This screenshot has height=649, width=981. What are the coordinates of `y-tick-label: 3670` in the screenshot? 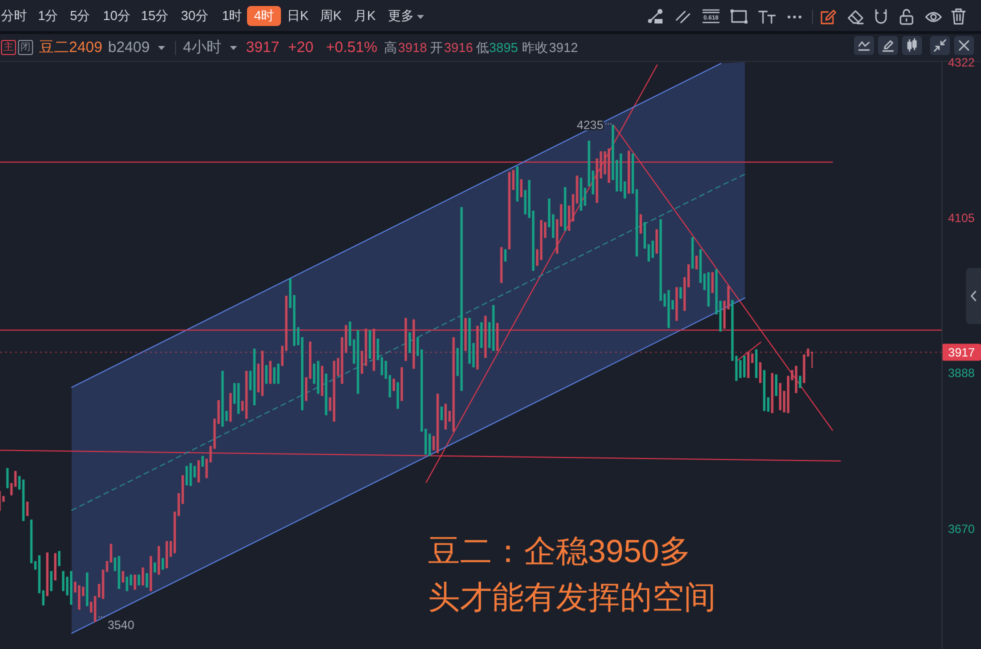 It's located at (962, 529).